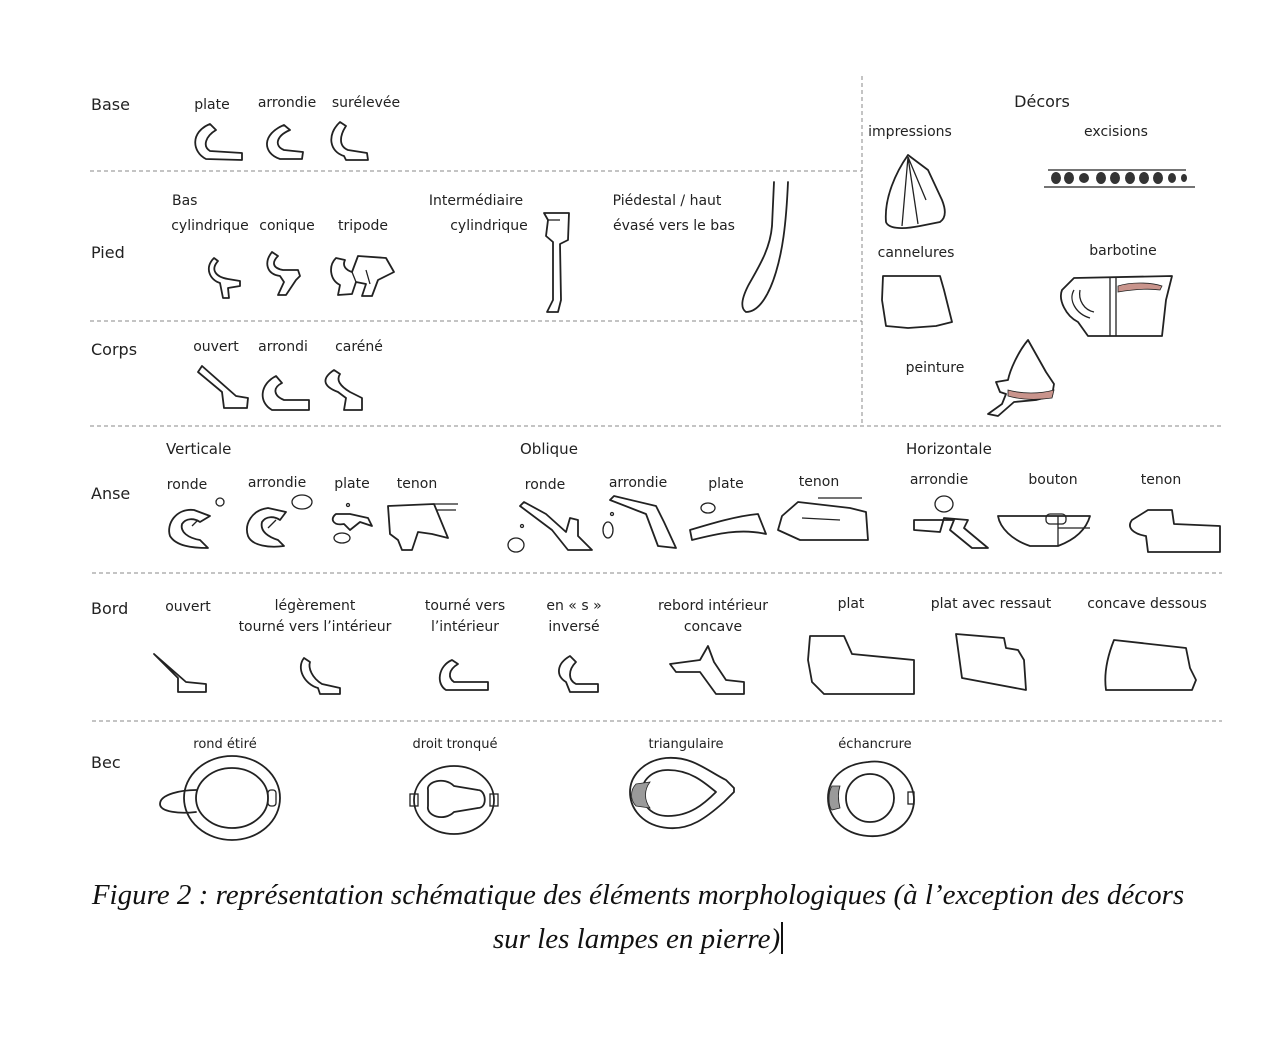  Describe the element at coordinates (674, 226) in the screenshot. I see `label-pied-evase: évasé vers le bas` at that location.